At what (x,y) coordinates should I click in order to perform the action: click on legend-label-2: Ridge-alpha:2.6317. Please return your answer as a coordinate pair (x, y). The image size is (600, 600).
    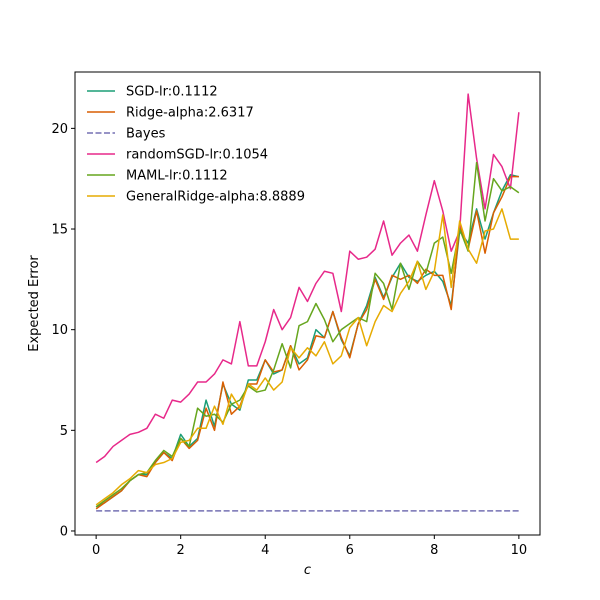
    Looking at the image, I should click on (190, 113).